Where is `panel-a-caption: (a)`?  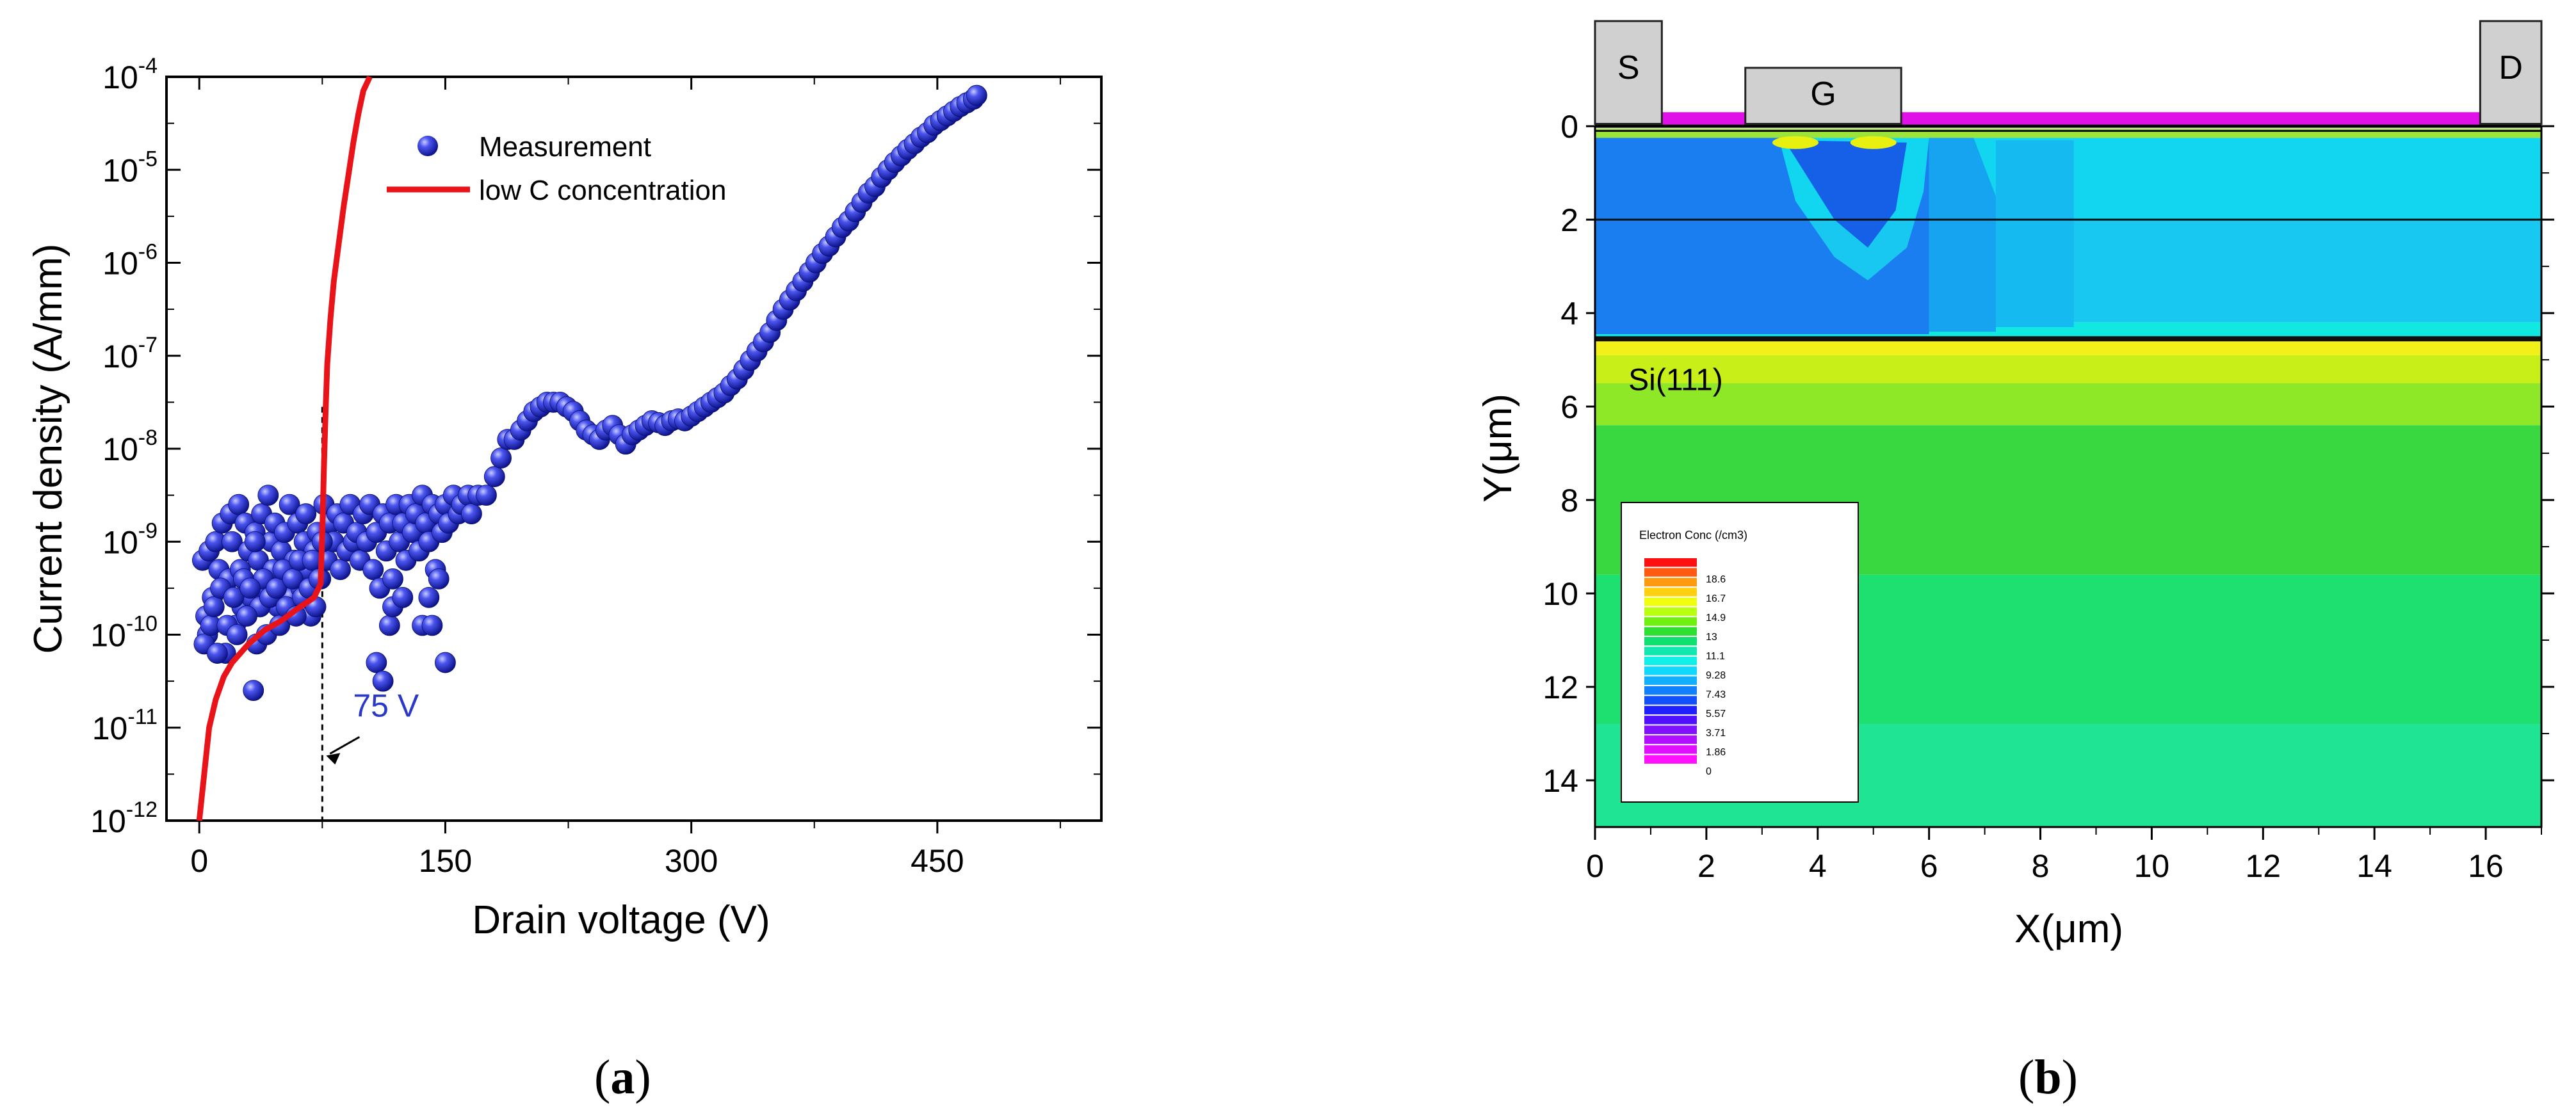 panel-a-caption: (a) is located at coordinates (622, 1077).